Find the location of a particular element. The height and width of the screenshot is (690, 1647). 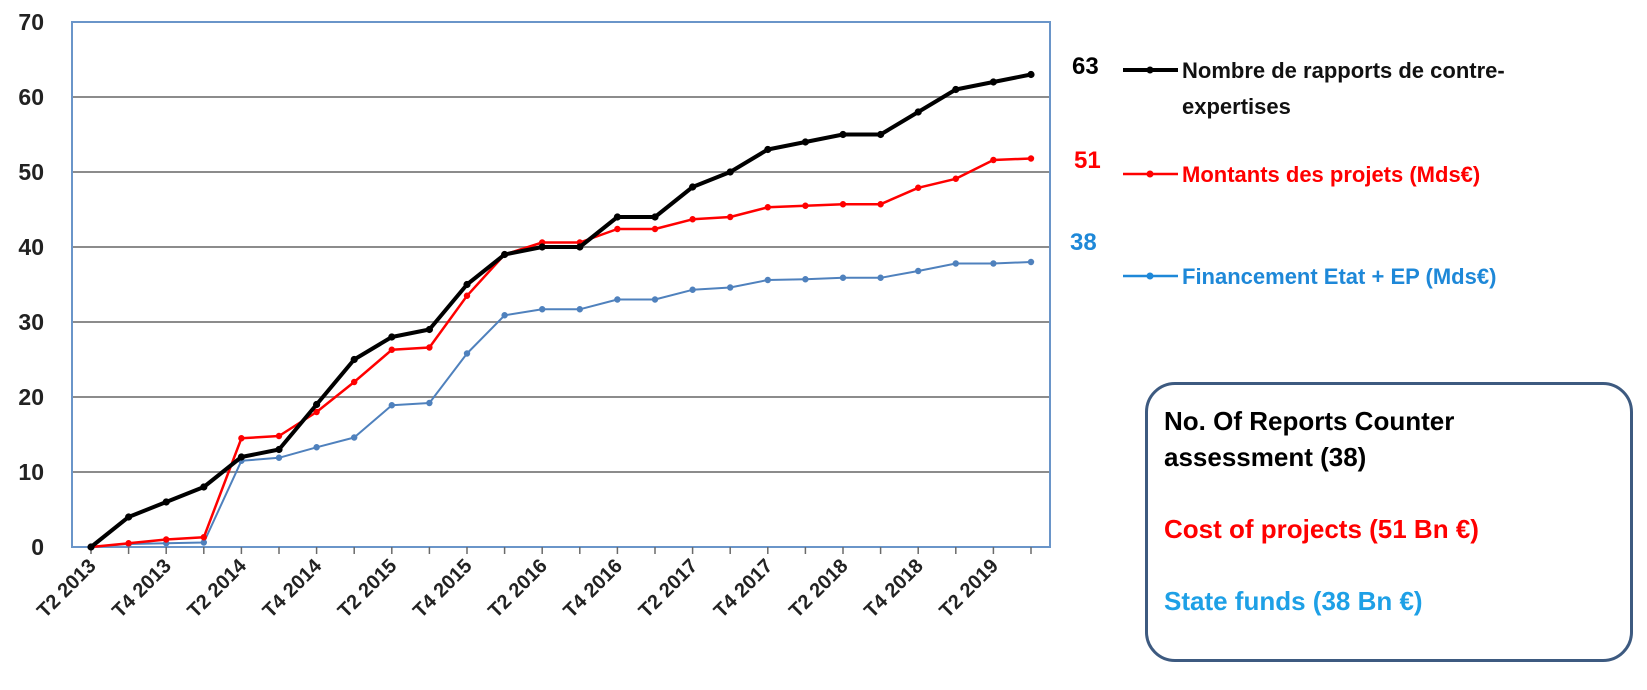

note-state-funds: State funds (38 Bn €) is located at coordinates (1293, 601).